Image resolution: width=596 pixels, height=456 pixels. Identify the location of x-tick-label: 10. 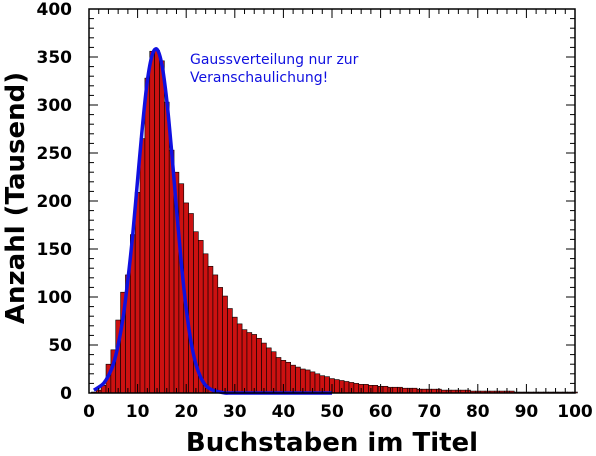
(138, 412).